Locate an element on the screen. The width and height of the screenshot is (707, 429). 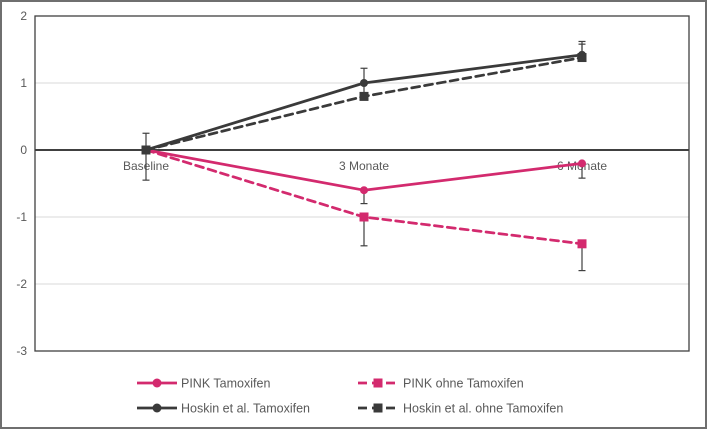
y-tick-label: -3 is located at coordinates (21, 351).